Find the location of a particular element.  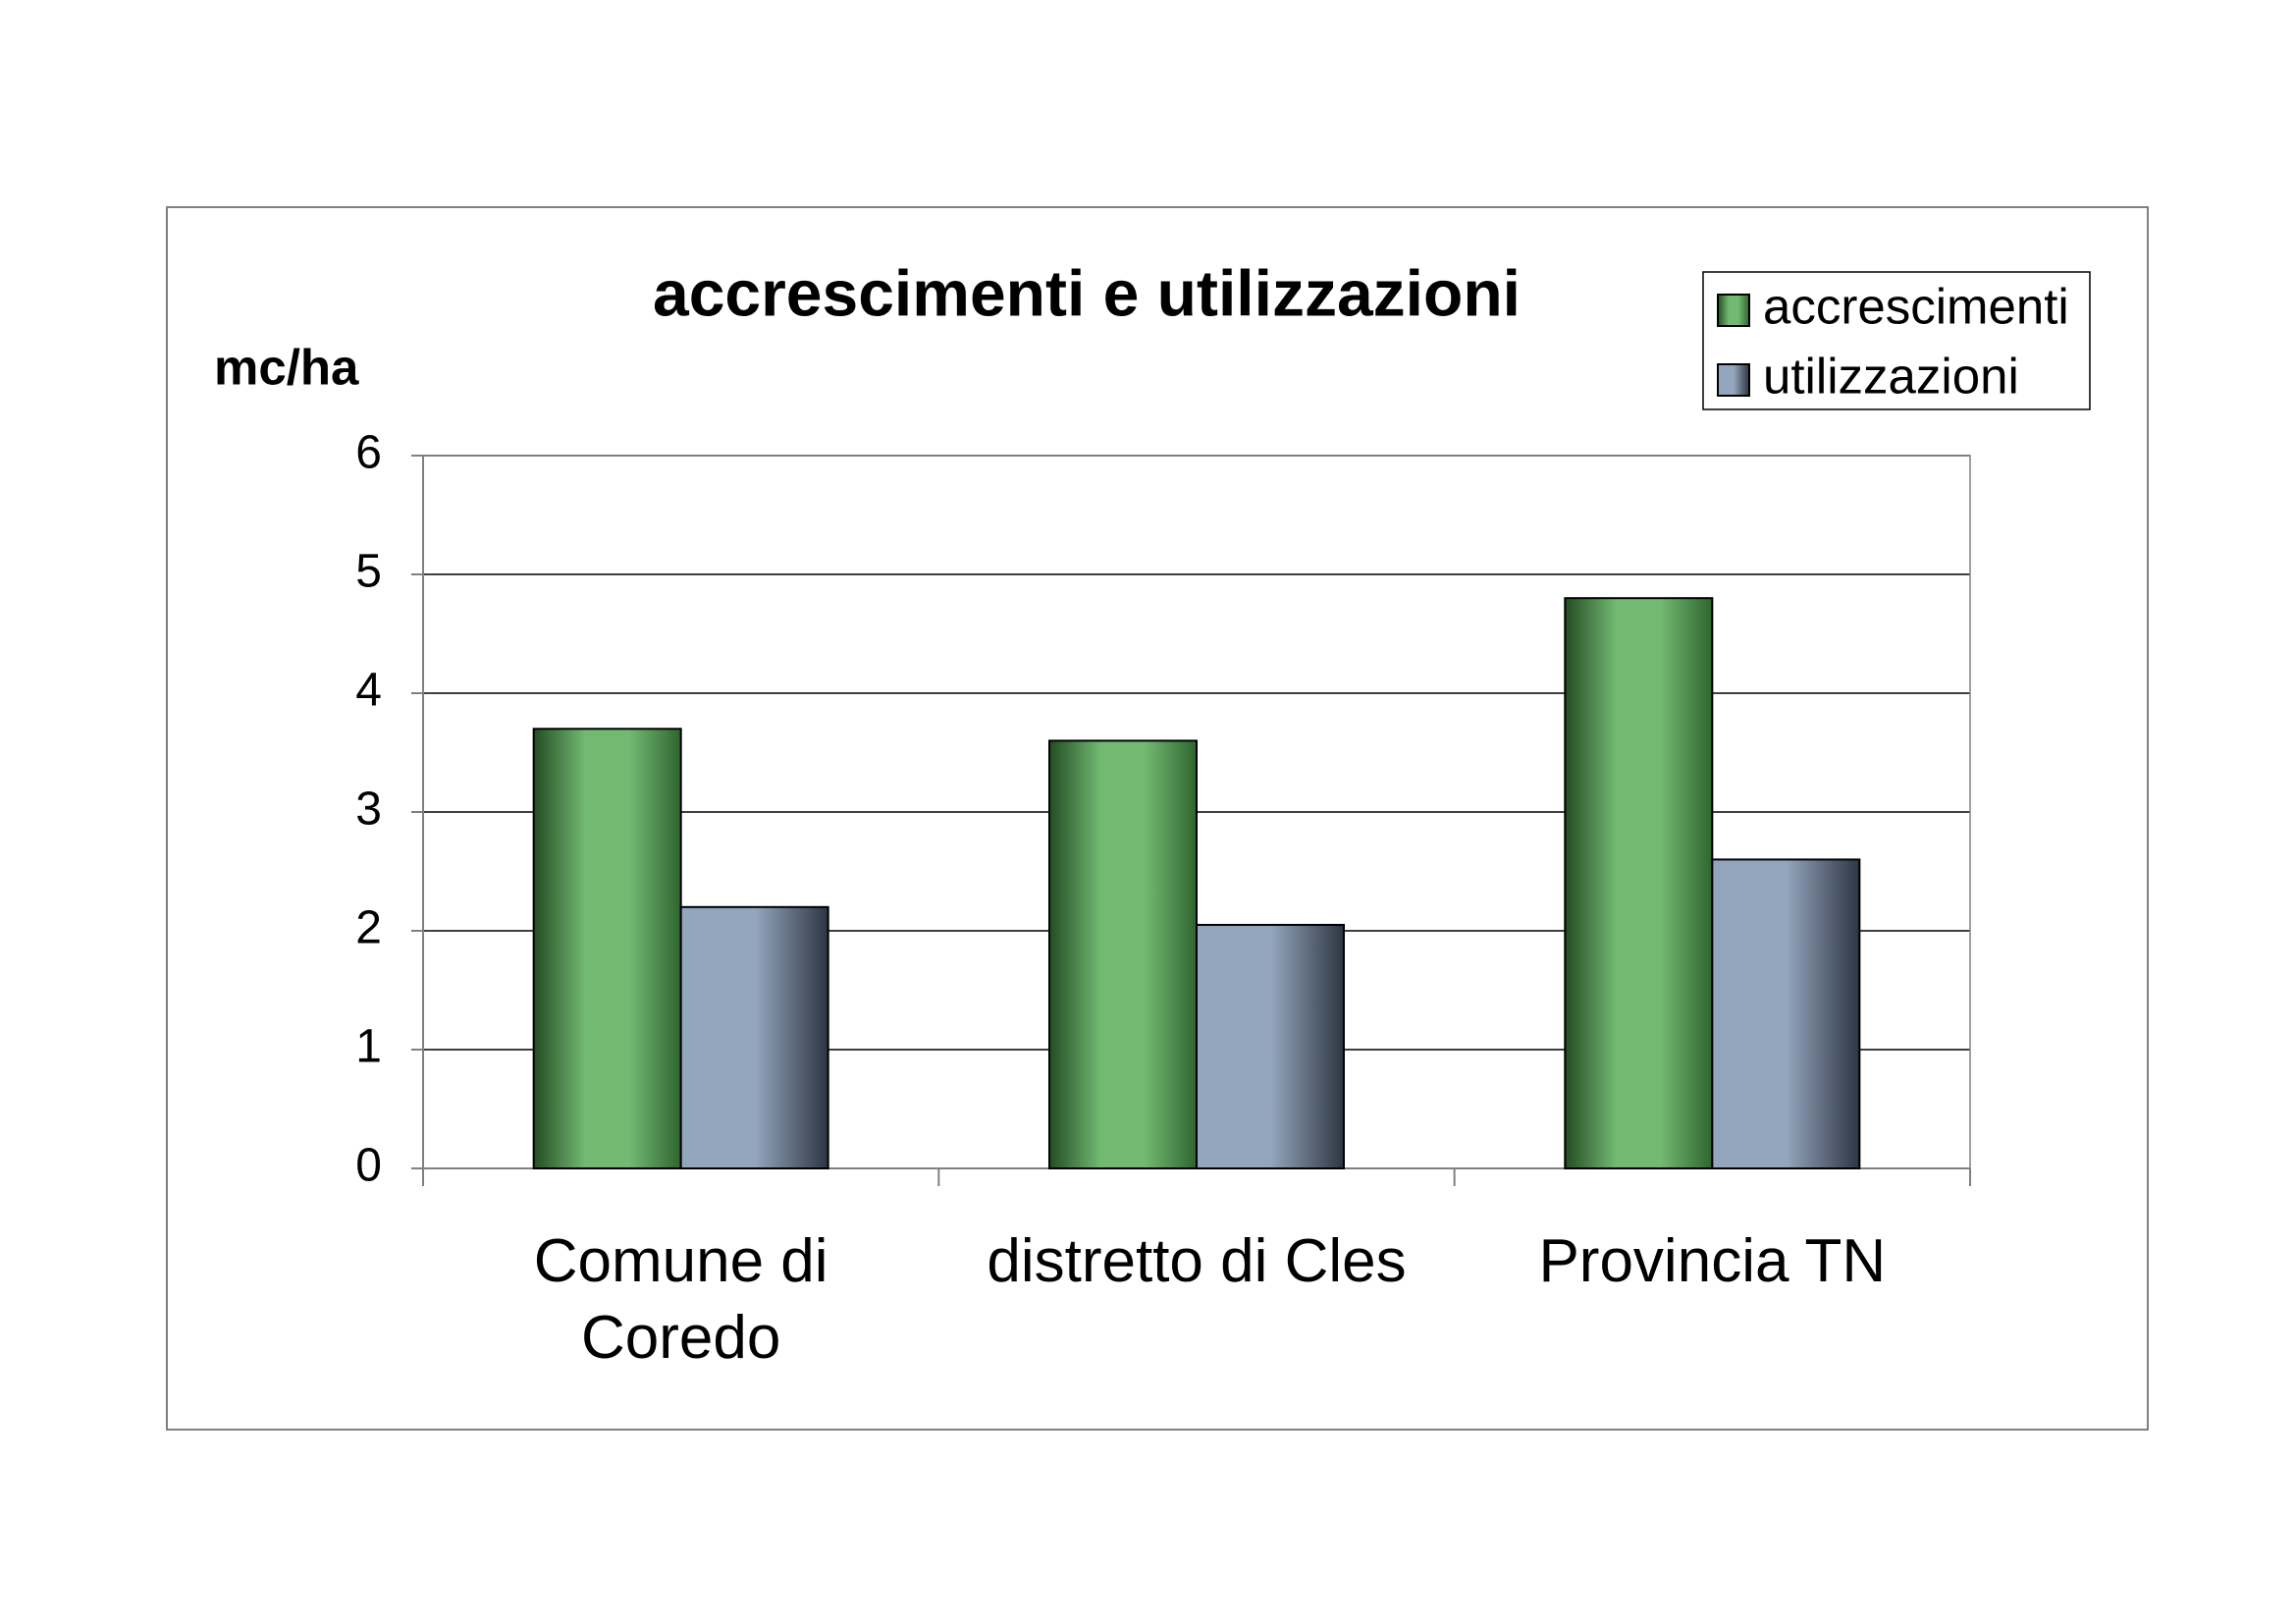

y-axis-label: mc/ha is located at coordinates (286, 367).